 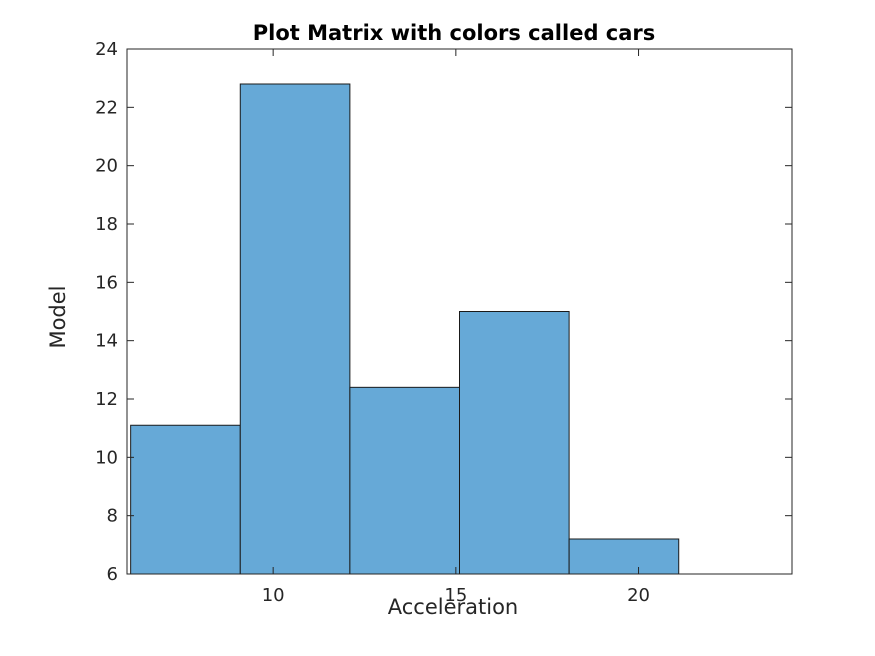 What do you see at coordinates (106, 341) in the screenshot?
I see `y-tick-label: 14` at bounding box center [106, 341].